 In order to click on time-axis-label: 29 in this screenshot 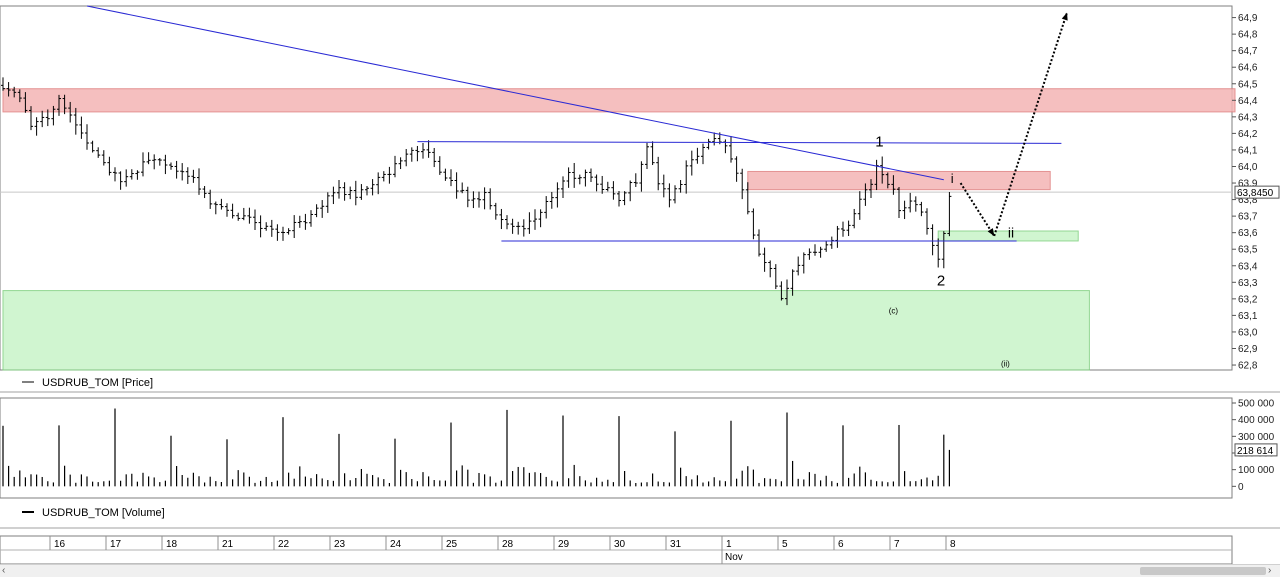, I will do `click(564, 544)`.